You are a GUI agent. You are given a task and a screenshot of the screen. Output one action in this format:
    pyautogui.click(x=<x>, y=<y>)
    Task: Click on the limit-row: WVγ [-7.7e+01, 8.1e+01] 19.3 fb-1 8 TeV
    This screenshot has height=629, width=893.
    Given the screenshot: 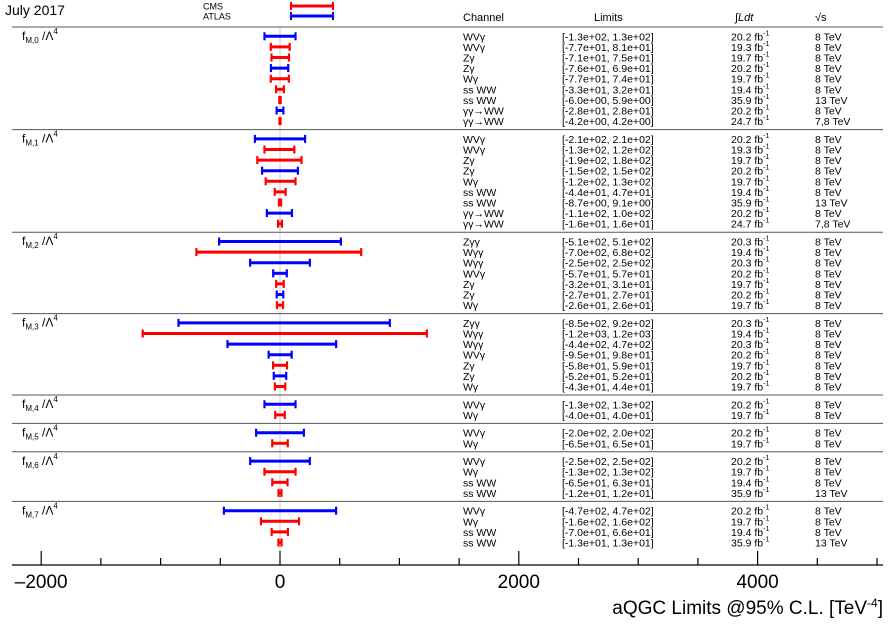 What is the action you would take?
    pyautogui.click(x=555, y=47)
    